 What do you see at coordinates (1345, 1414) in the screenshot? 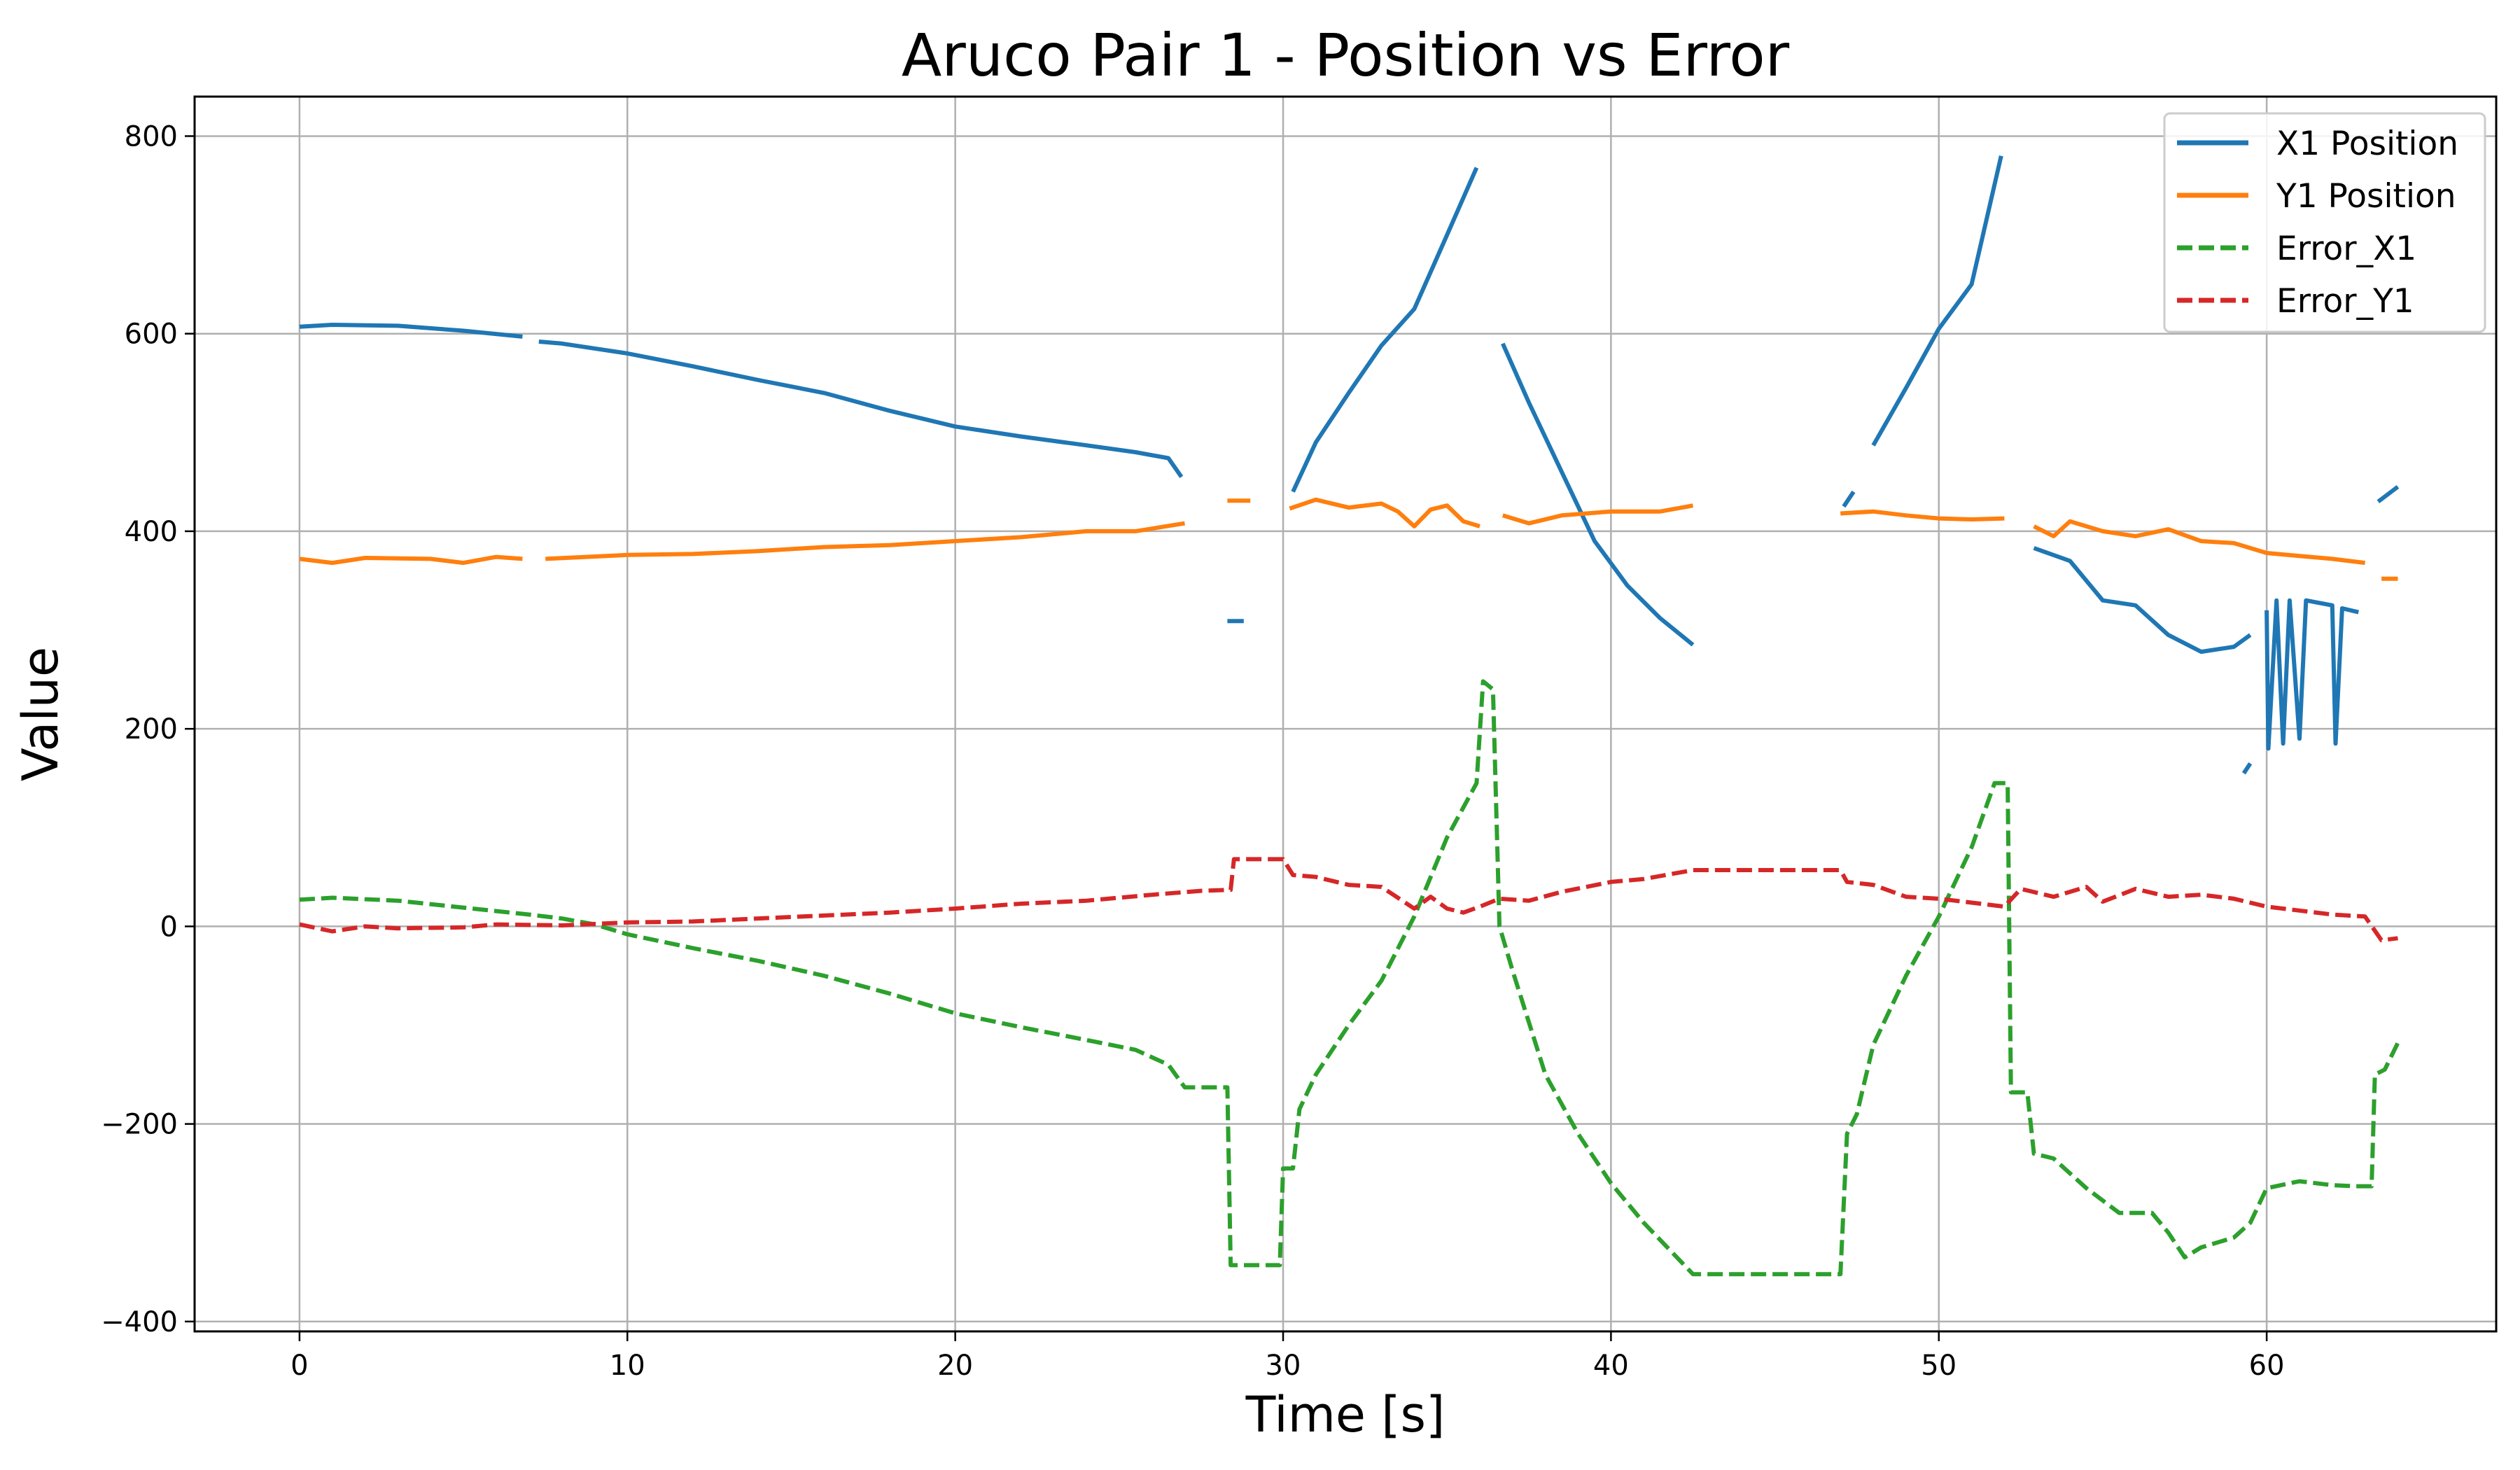
I see `x-axis-label: Time [s]` at bounding box center [1345, 1414].